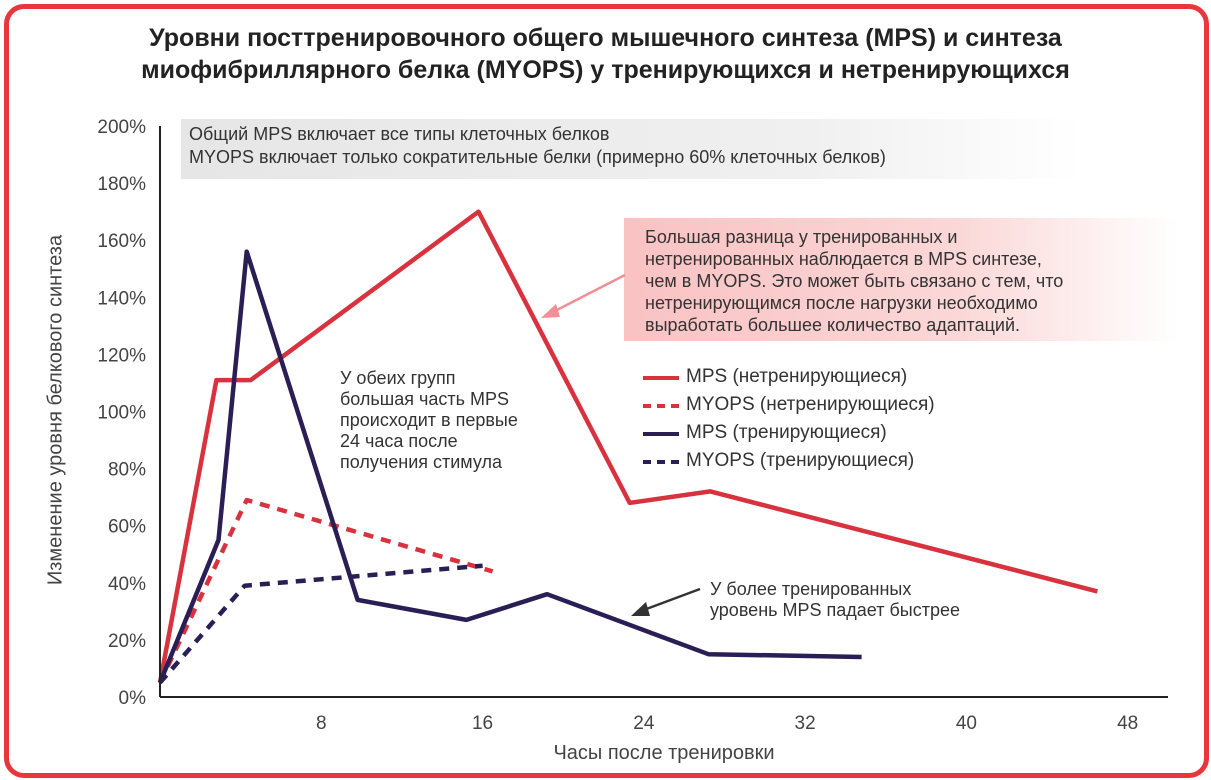 This screenshot has width=1211, height=780. Describe the element at coordinates (832, 325) in the screenshot. I see `difference-note-line-5: выработать большее количество адаптаций.` at that location.